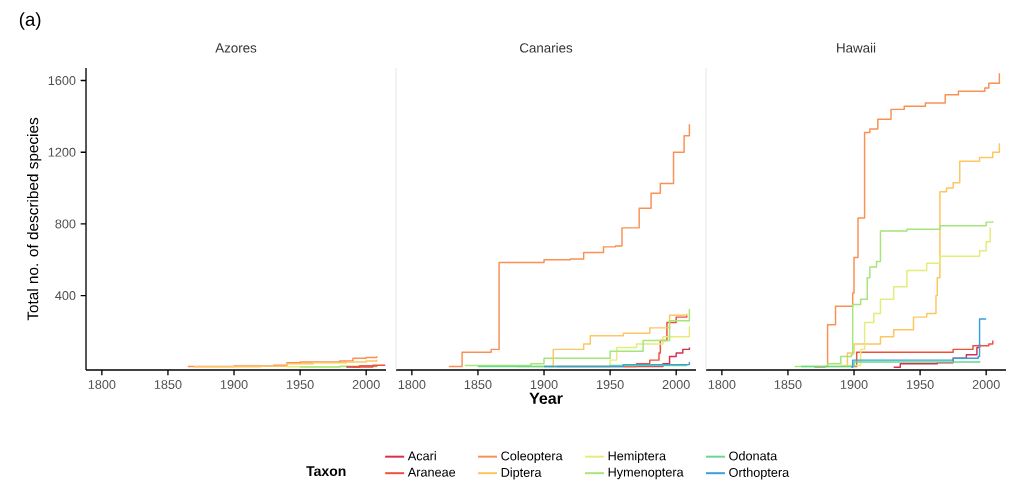 Image resolution: width=1010 pixels, height=502 pixels. Describe the element at coordinates (753, 456) in the screenshot. I see `legend-label: Odonata` at that location.